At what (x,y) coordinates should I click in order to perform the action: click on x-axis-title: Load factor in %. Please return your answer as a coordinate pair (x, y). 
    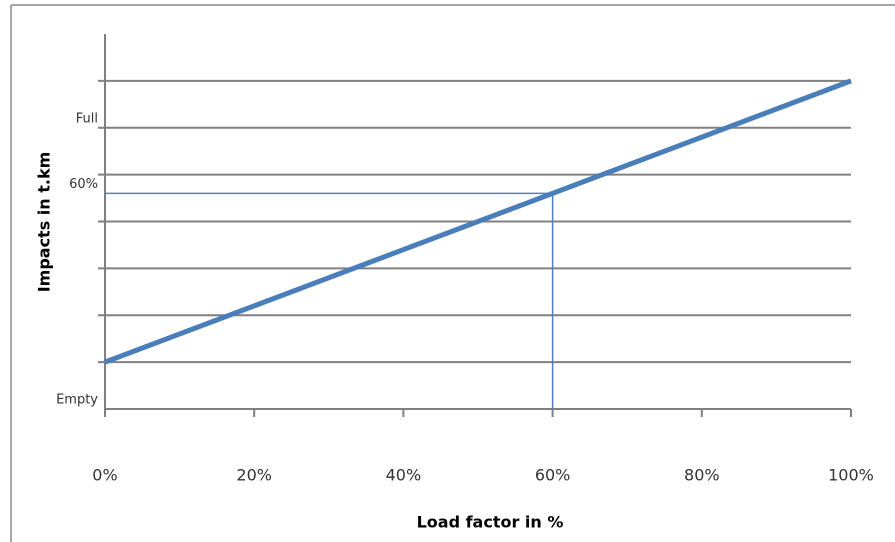
    Looking at the image, I should click on (490, 522).